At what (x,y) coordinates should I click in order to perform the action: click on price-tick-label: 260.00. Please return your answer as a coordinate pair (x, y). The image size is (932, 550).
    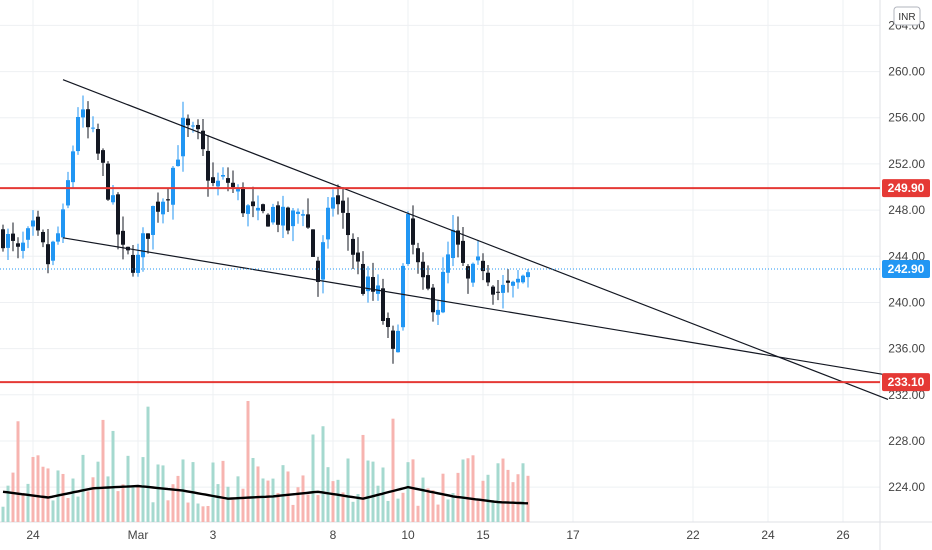
    Looking at the image, I should click on (906, 72).